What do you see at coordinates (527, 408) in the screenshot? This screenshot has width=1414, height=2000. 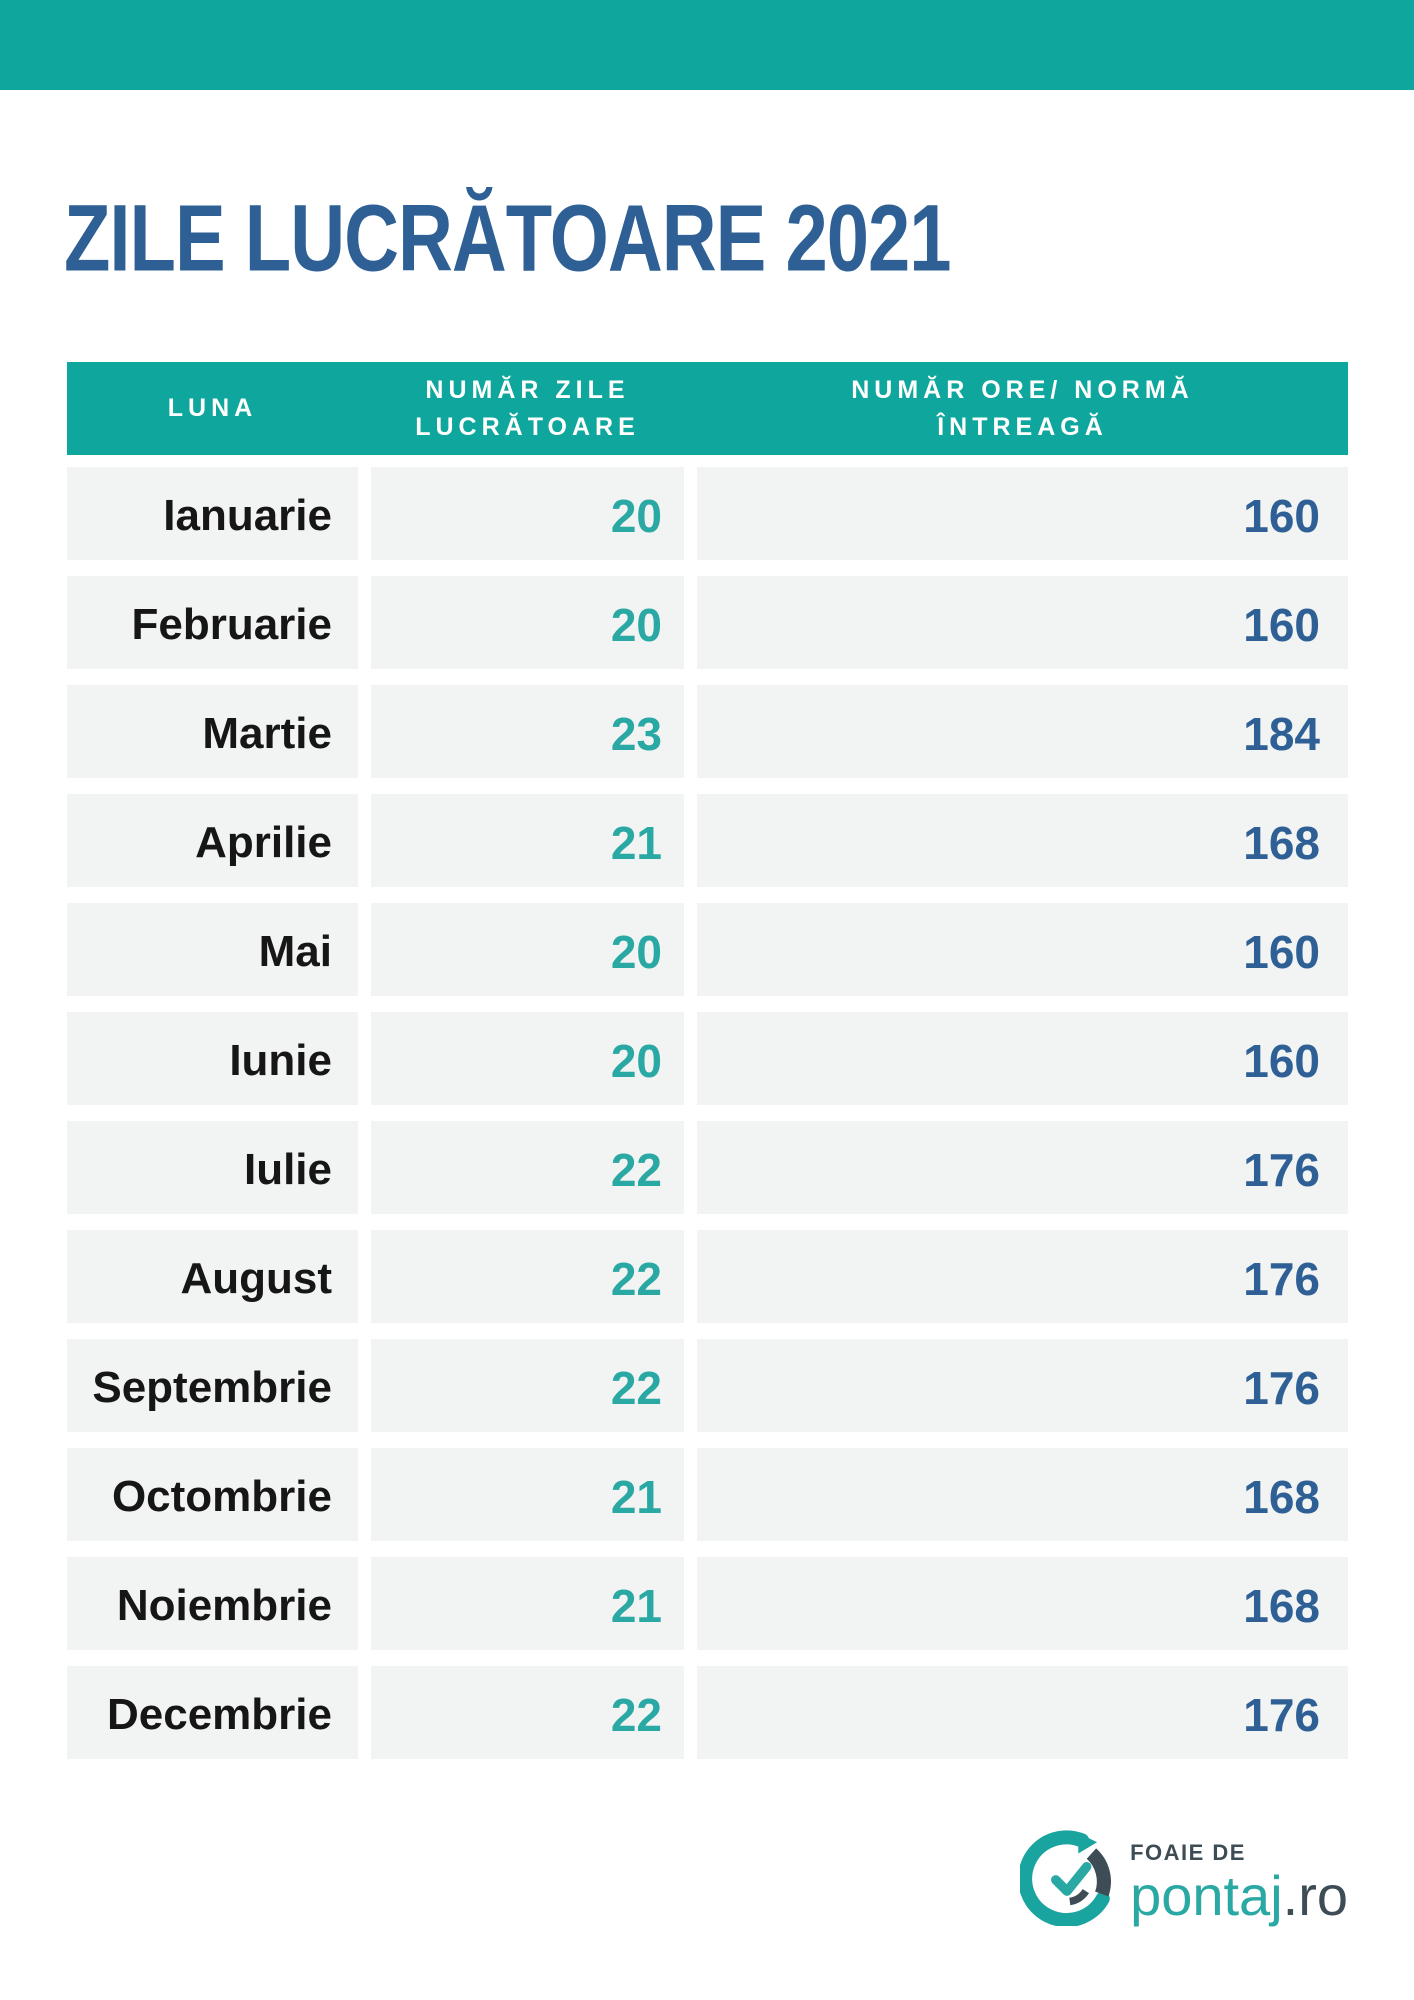 I see `column-header-zile: NUMĂR ZILE LUCRĂTOARE` at bounding box center [527, 408].